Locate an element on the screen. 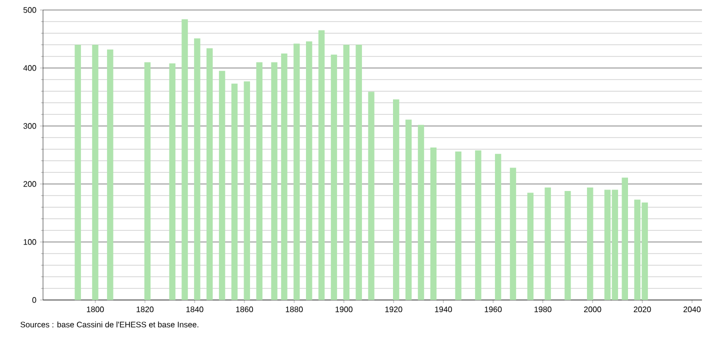 The image size is (710, 340). y-tick-label: 0 is located at coordinates (34, 300).